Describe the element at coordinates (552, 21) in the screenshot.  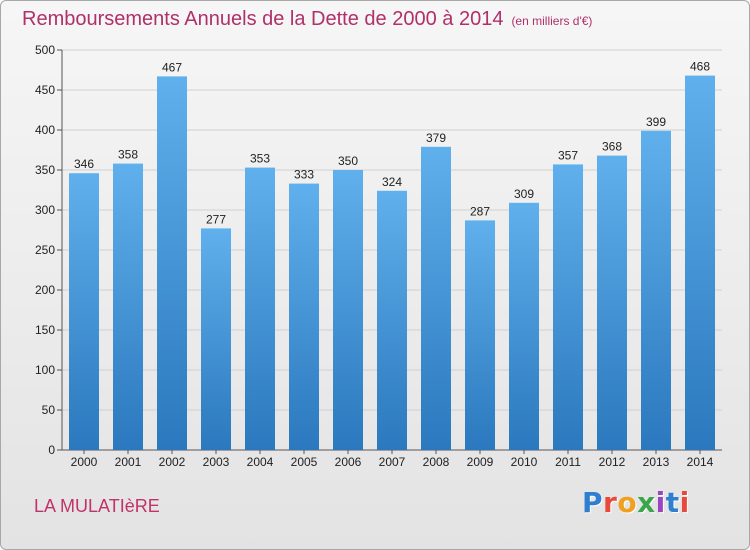
I see `chart-unit: (en milliers d'€)` at that location.